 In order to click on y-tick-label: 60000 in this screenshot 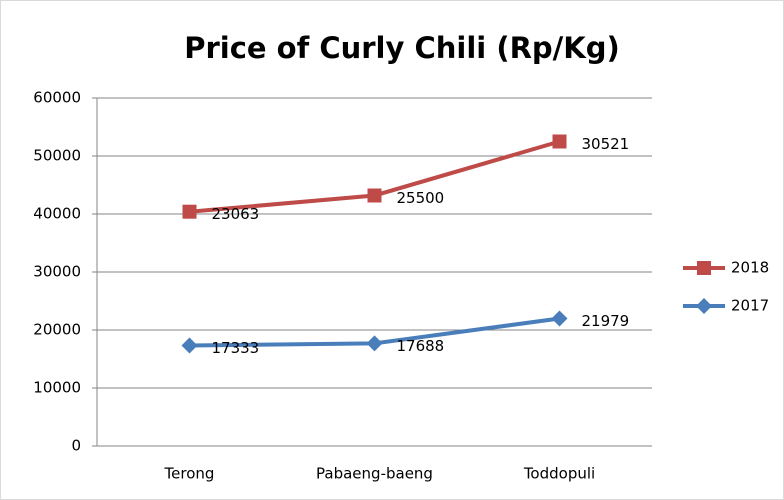, I will do `click(57, 98)`.